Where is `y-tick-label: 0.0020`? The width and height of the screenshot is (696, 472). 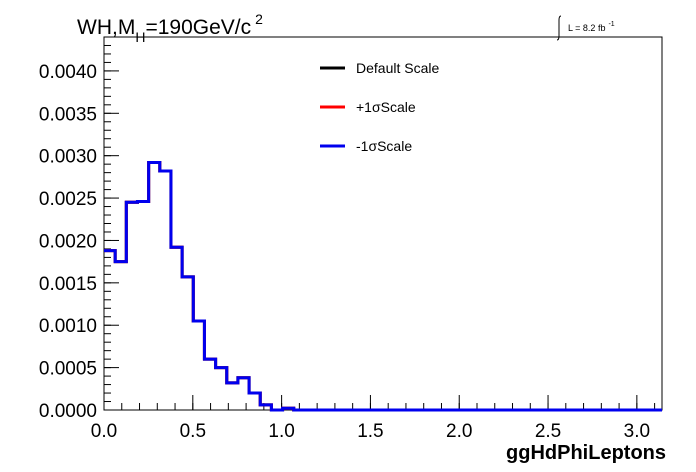
y-tick-label: 0.0020 is located at coordinates (68, 241).